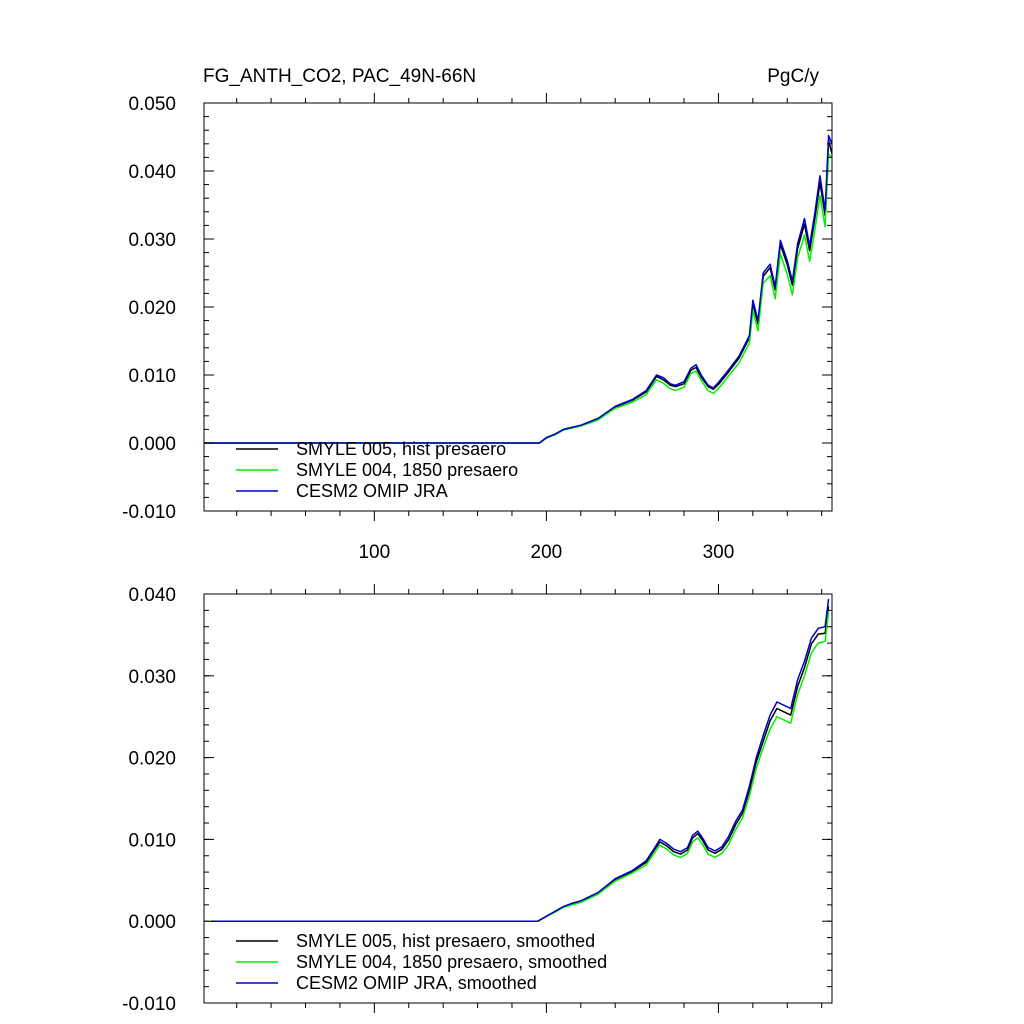 This screenshot has height=1024, width=1024. Describe the element at coordinates (445, 941) in the screenshot. I see `legend-label: SMYLE 005, hist presaero, smoothed` at that location.